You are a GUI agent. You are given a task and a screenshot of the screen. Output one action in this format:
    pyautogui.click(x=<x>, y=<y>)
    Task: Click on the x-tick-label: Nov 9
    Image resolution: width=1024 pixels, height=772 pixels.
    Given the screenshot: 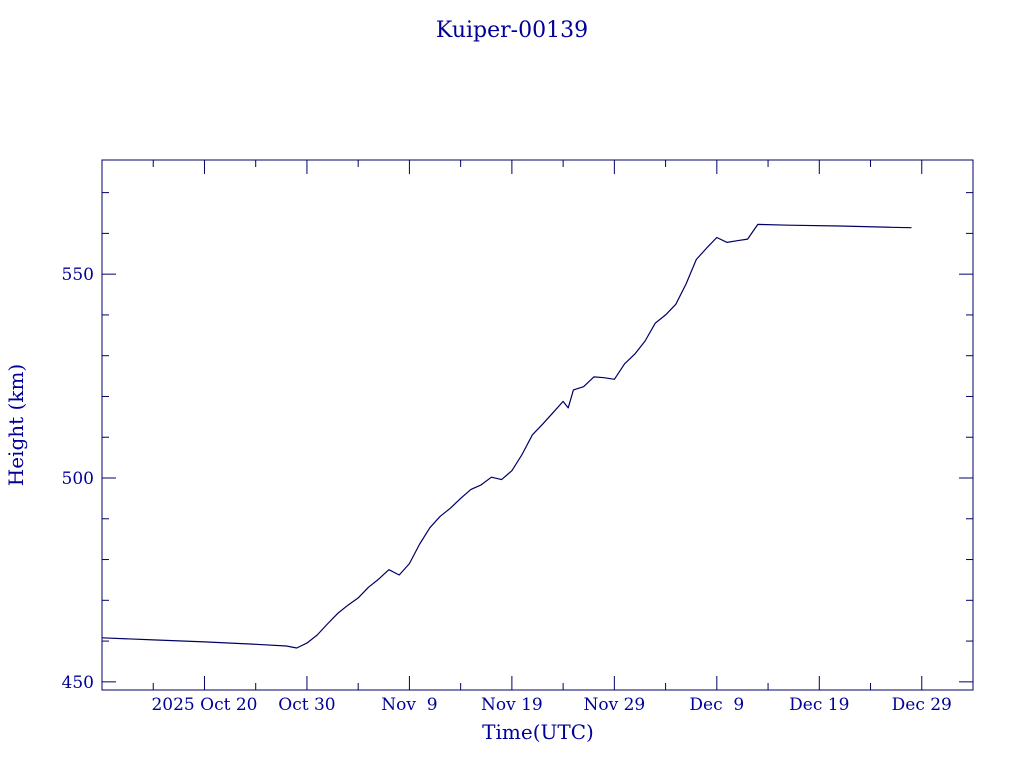 What is the action you would take?
    pyautogui.click(x=409, y=705)
    